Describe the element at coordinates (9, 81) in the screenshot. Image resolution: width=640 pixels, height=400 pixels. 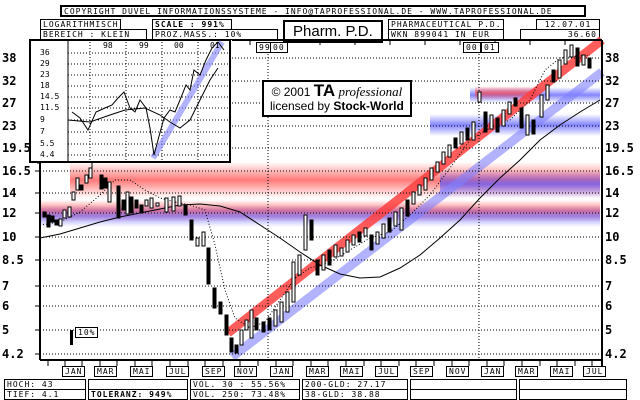
I see `ytick-left-32: 32` at that location.